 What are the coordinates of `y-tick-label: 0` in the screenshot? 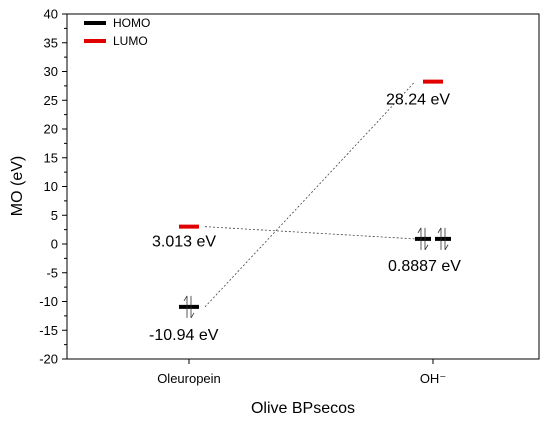 It's located at (54, 244).